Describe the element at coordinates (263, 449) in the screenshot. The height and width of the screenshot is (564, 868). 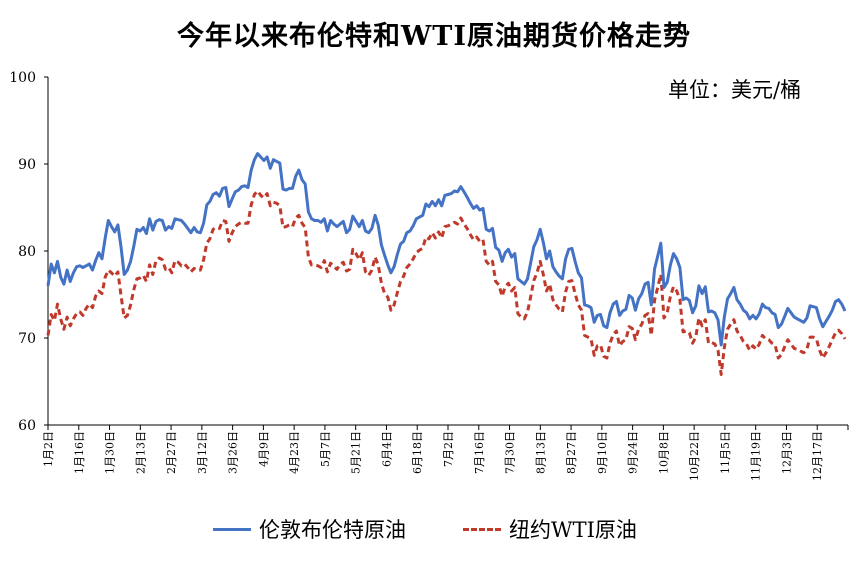
I see `x-tick-label: 4月9日` at that location.